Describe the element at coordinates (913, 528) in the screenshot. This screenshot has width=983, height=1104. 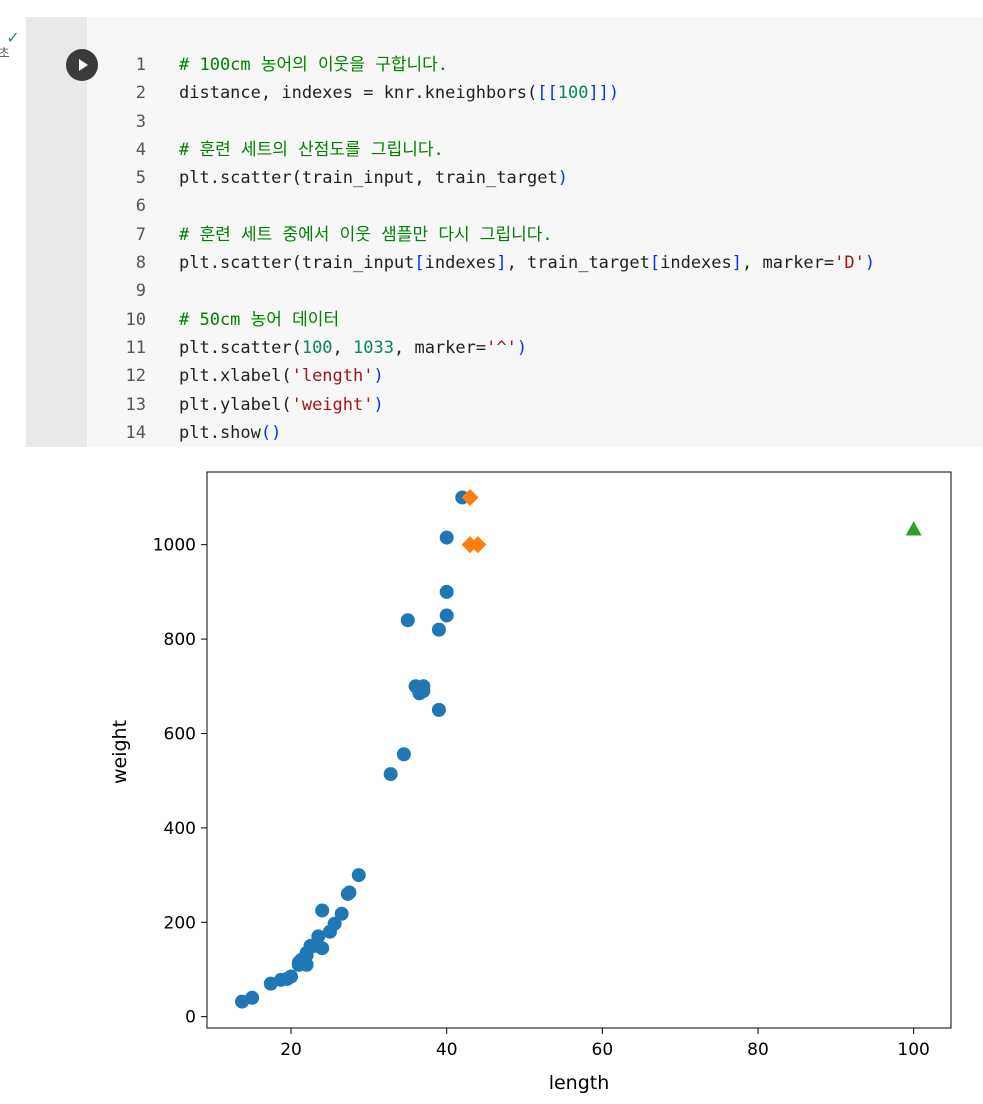
I see `target-triangle-point` at that location.